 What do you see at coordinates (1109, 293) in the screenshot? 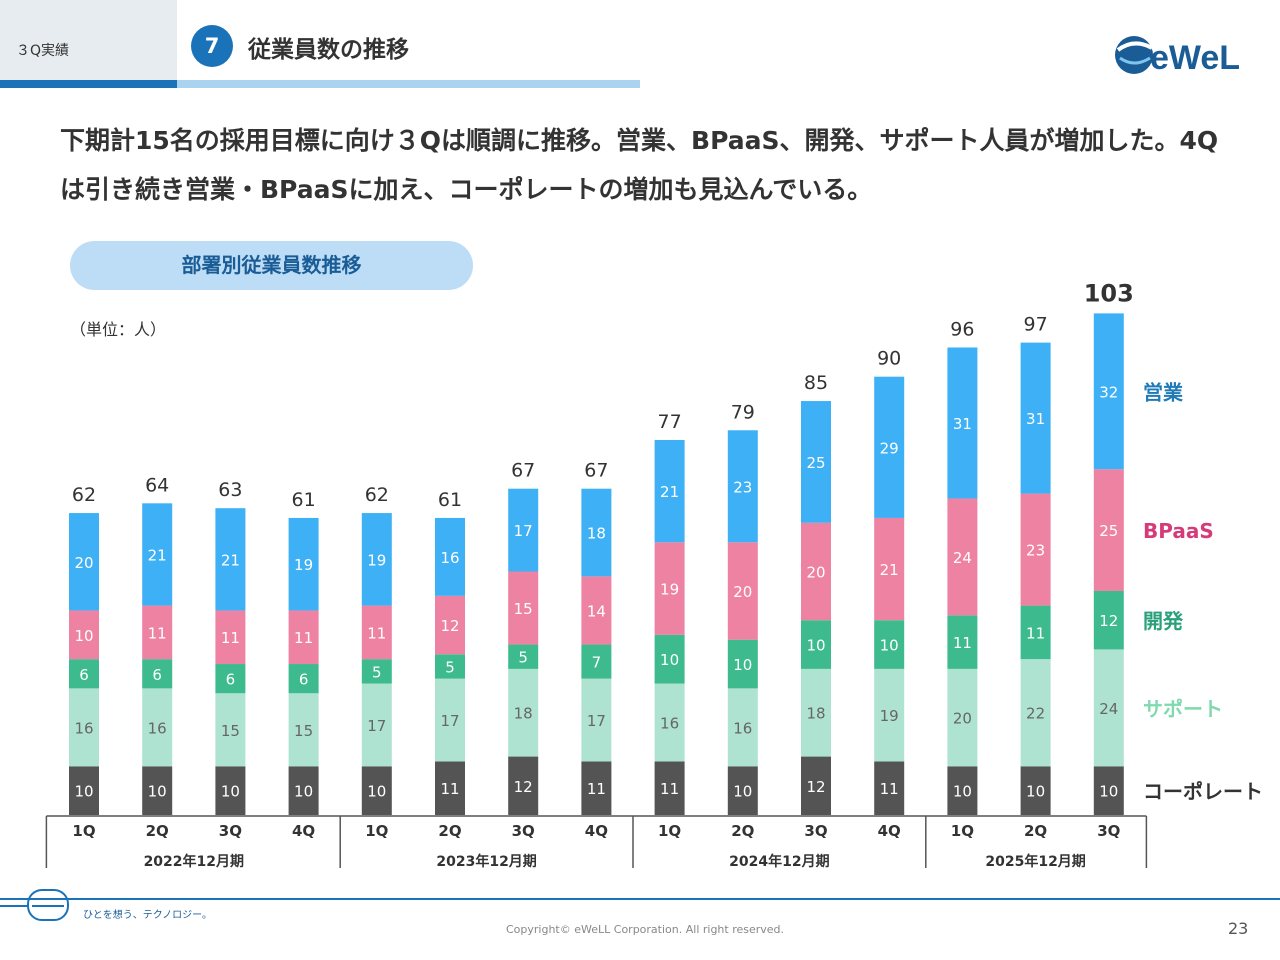
I see `bar-total-label: 103` at bounding box center [1109, 293].